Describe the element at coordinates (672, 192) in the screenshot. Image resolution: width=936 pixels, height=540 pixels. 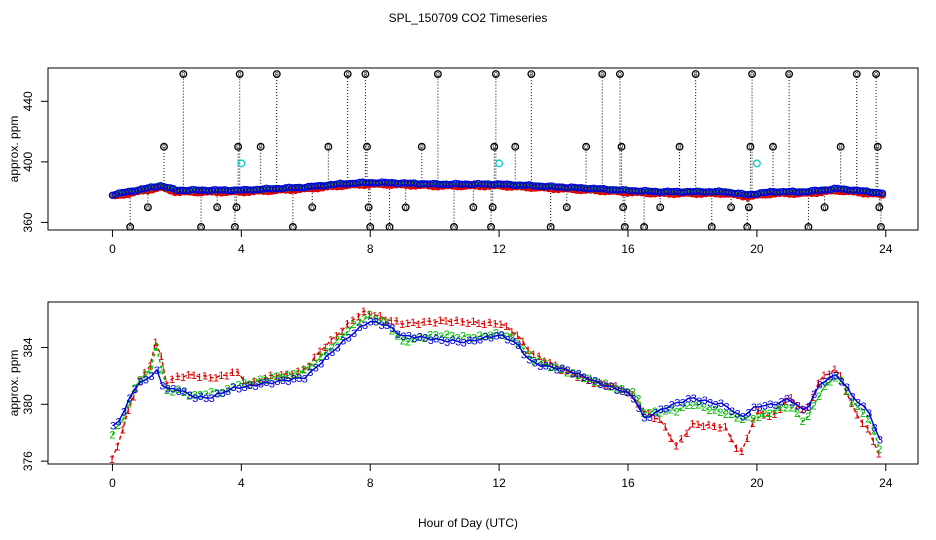
I see `data-point-green` at that location.